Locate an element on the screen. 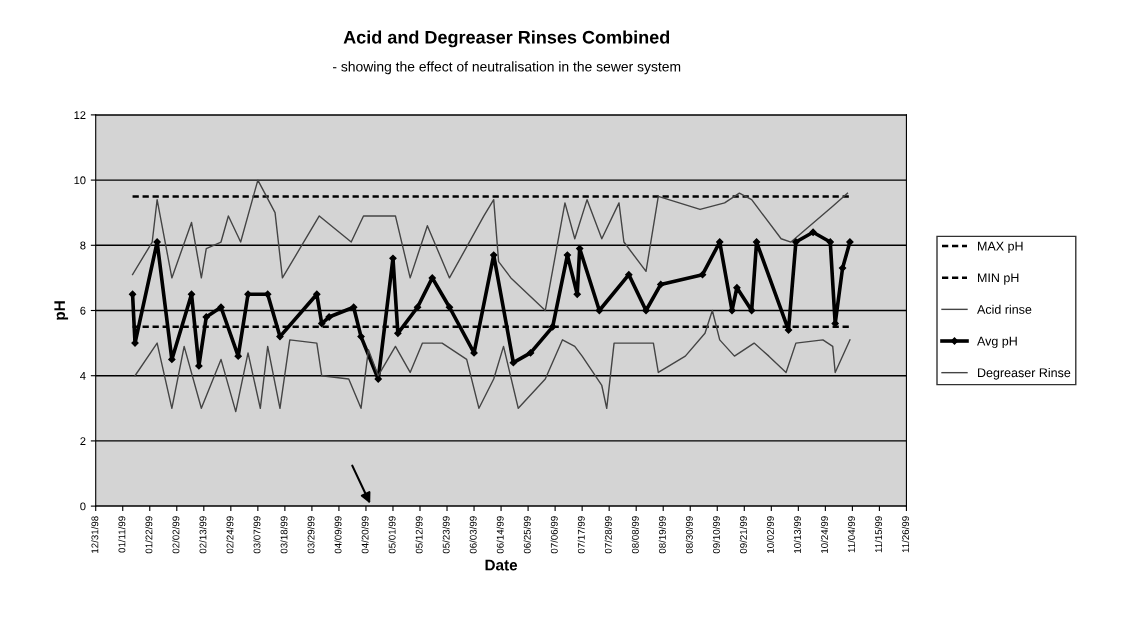 The image size is (1126, 621). x-tick-label: 05/12/99 is located at coordinates (419, 535).